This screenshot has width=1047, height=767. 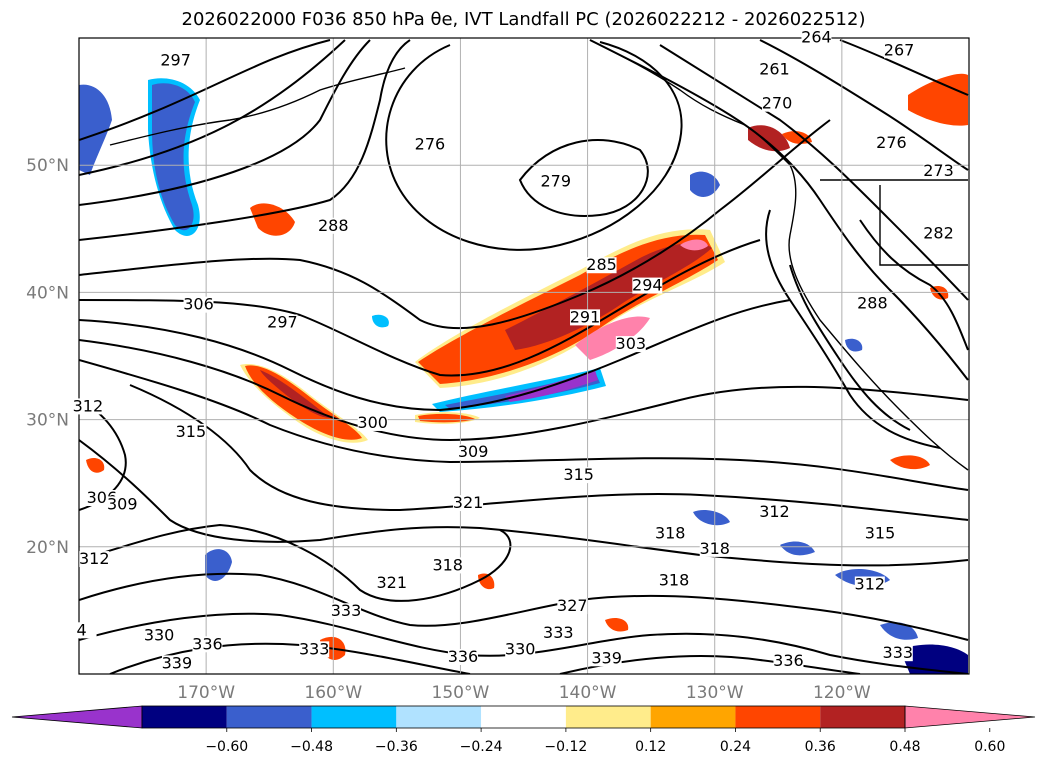 I want to click on contour-label: 282, so click(x=938, y=232).